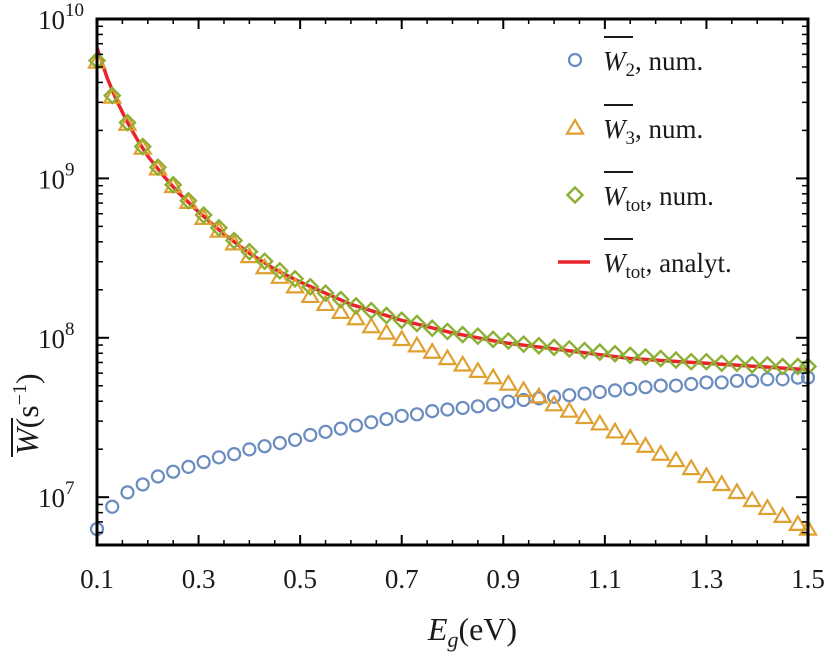 This screenshot has height=655, width=830. Describe the element at coordinates (452, 639) in the screenshot. I see `x-axis-label-sub: g` at that location.